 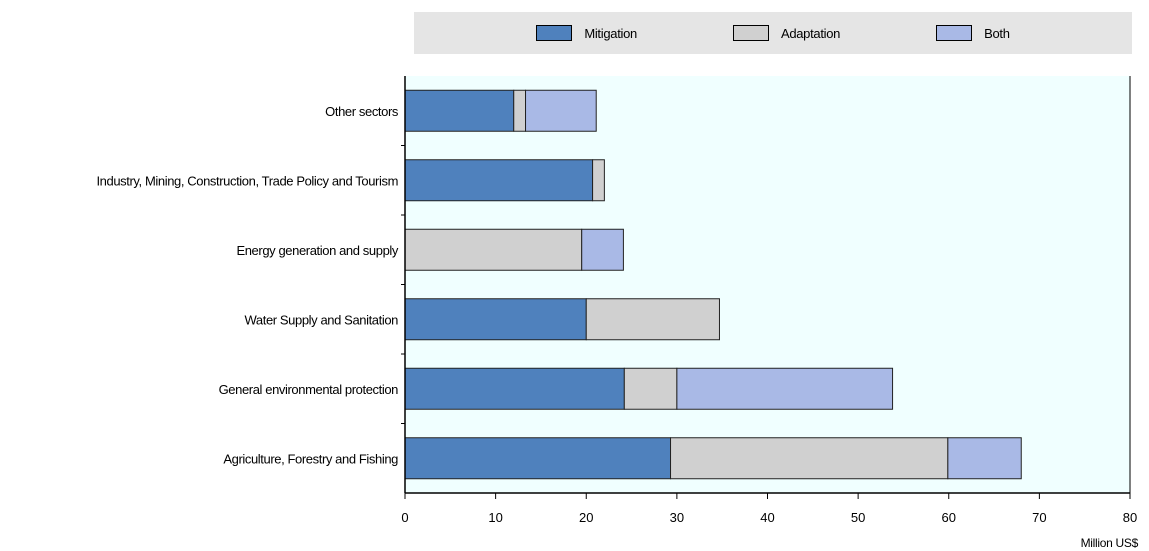 I want to click on x-tick-label: 10, so click(x=495, y=517).